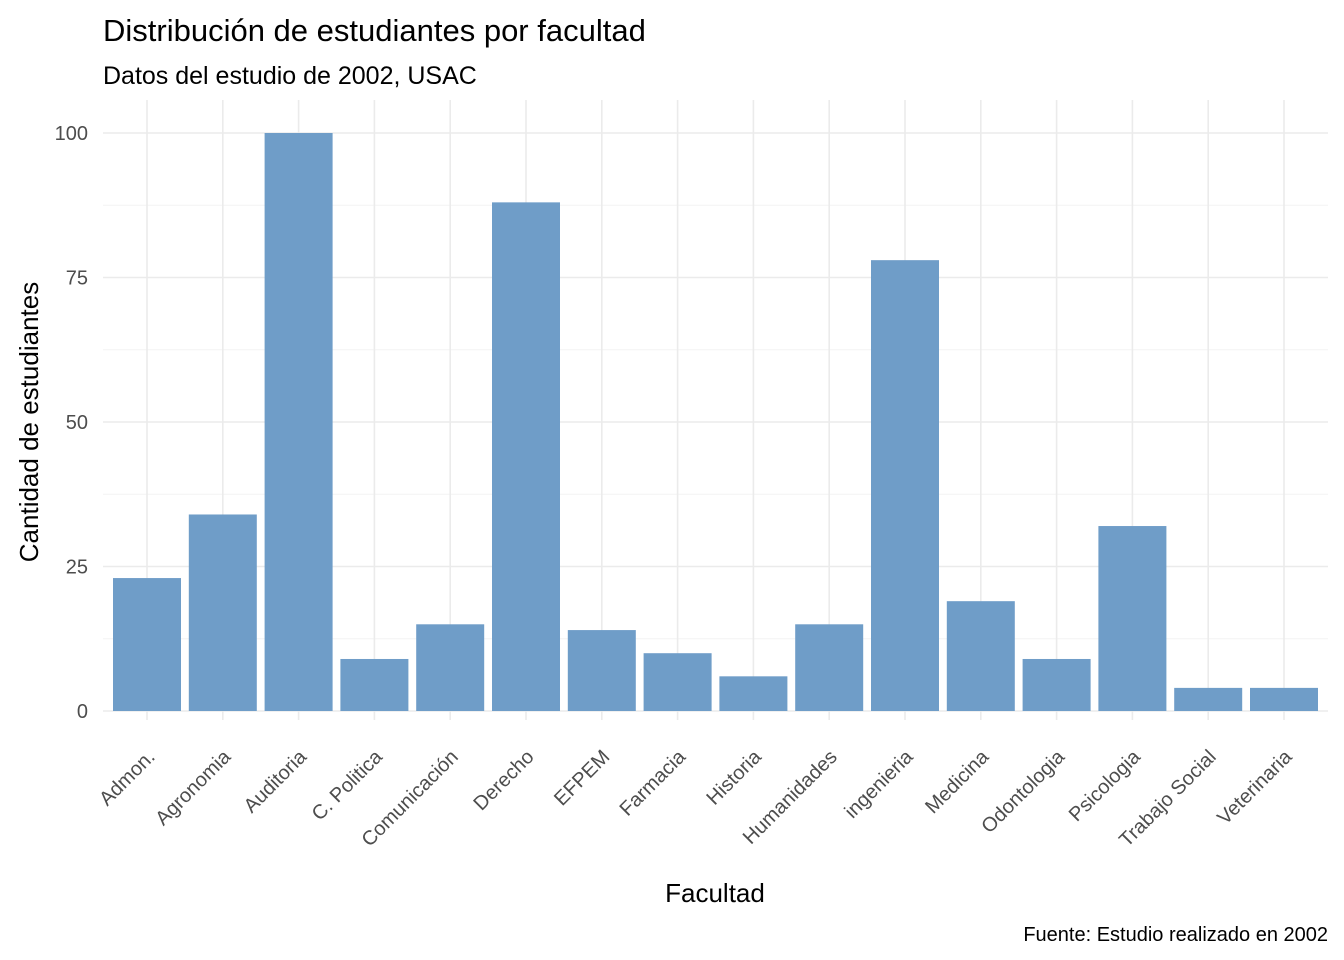 The image size is (1344, 960). I want to click on x-tick-label: Medicina, so click(957, 781).